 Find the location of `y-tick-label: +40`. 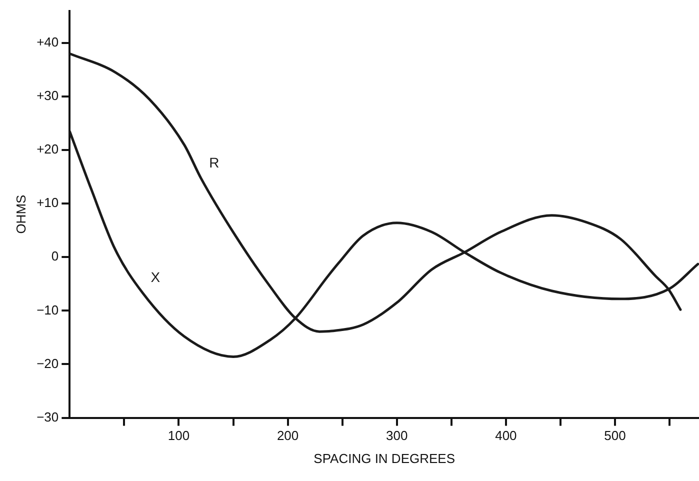

y-tick-label: +40 is located at coordinates (47, 42).